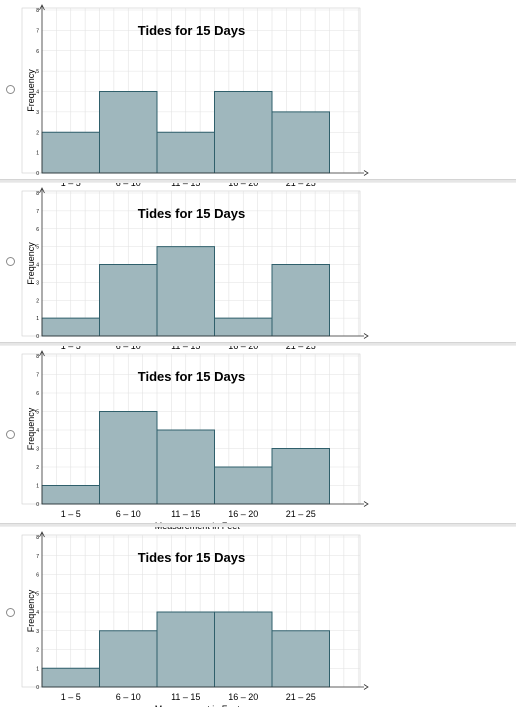 Image resolution: width=516 pixels, height=707 pixels. What do you see at coordinates (198, 705) in the screenshot?
I see `x-axis-label: Measurement in Feet` at bounding box center [198, 705].